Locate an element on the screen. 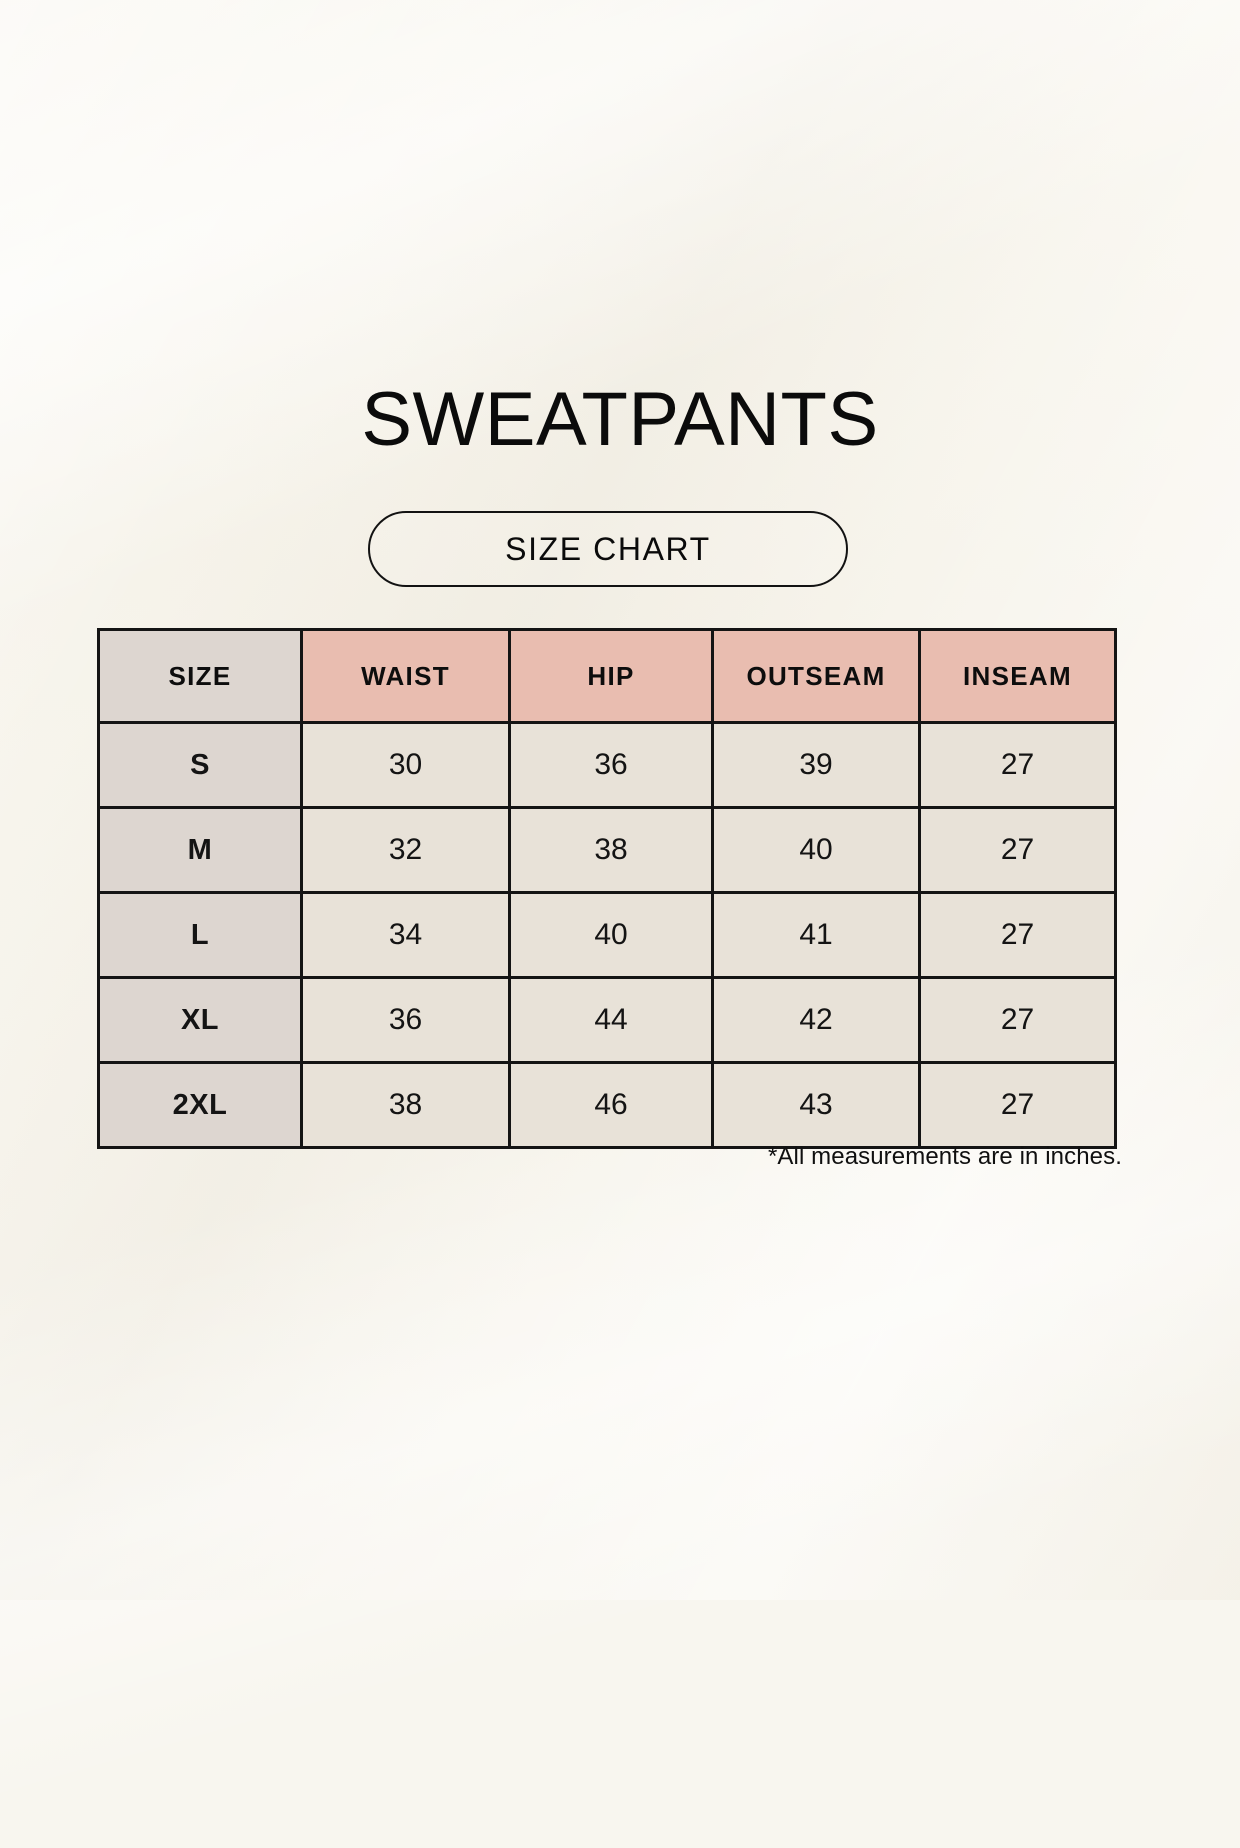  cell-outseam: 39 is located at coordinates (816, 765).